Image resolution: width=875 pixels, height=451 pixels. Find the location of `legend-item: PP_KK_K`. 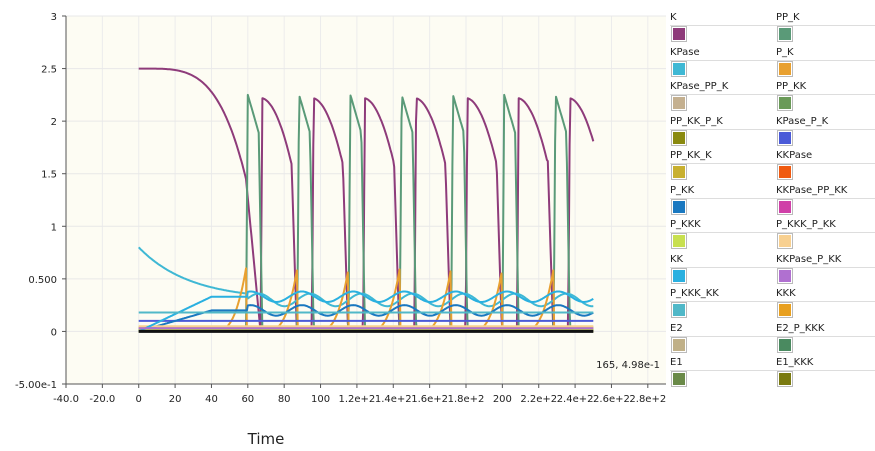

legend-item: PP_KK_K is located at coordinates (720, 167).